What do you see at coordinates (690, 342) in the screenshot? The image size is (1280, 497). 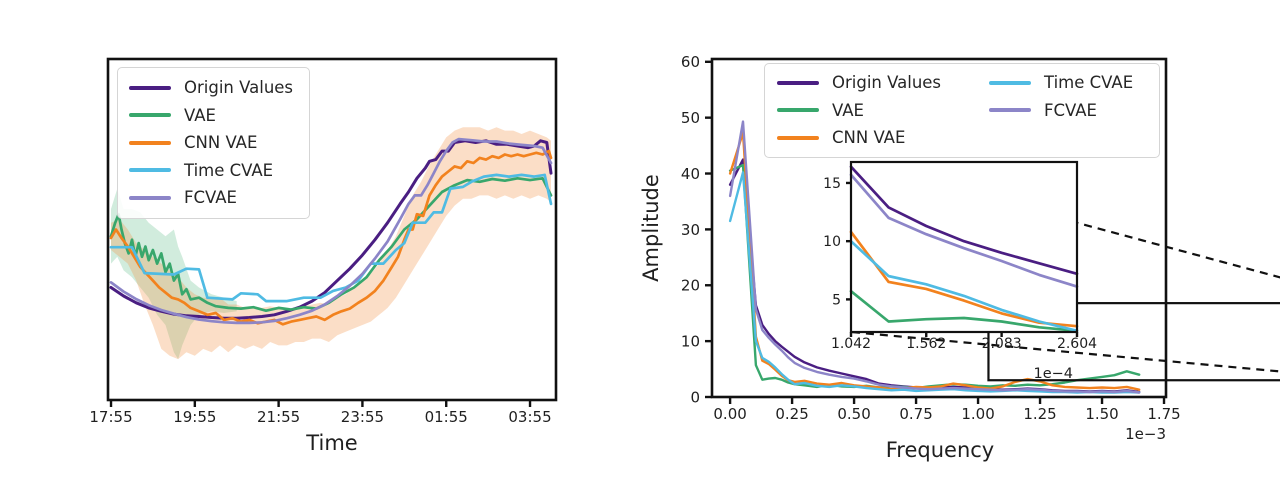 I see `frequency_spectrum-y-tick-label: 10` at bounding box center [690, 342].